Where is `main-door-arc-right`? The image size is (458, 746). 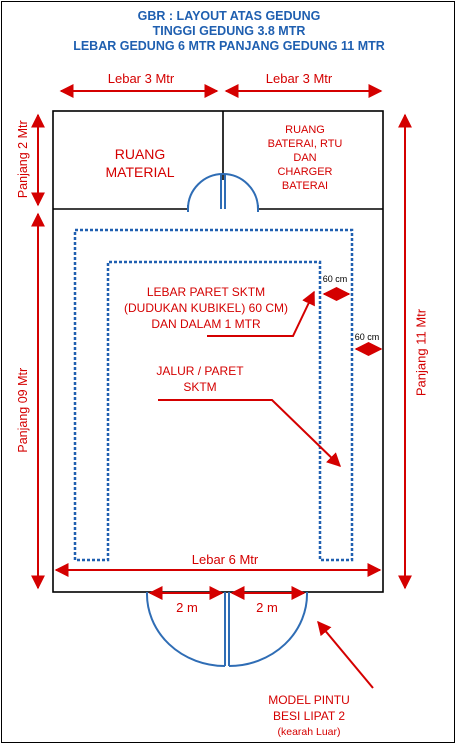
main-door-arc-right is located at coordinates (268, 629).